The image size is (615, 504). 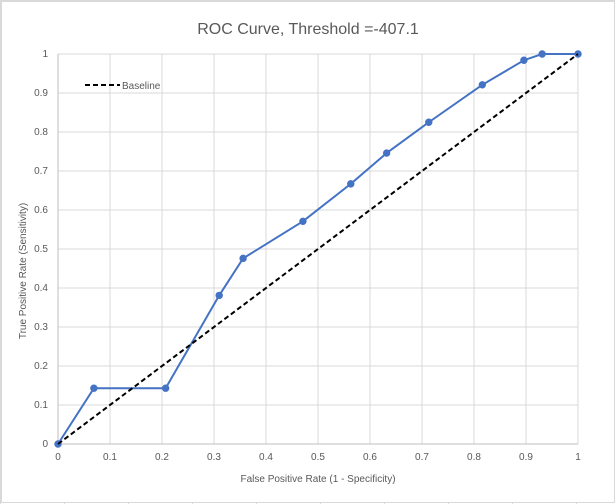 What do you see at coordinates (45, 54) in the screenshot?
I see `y-tick-label: 1` at bounding box center [45, 54].